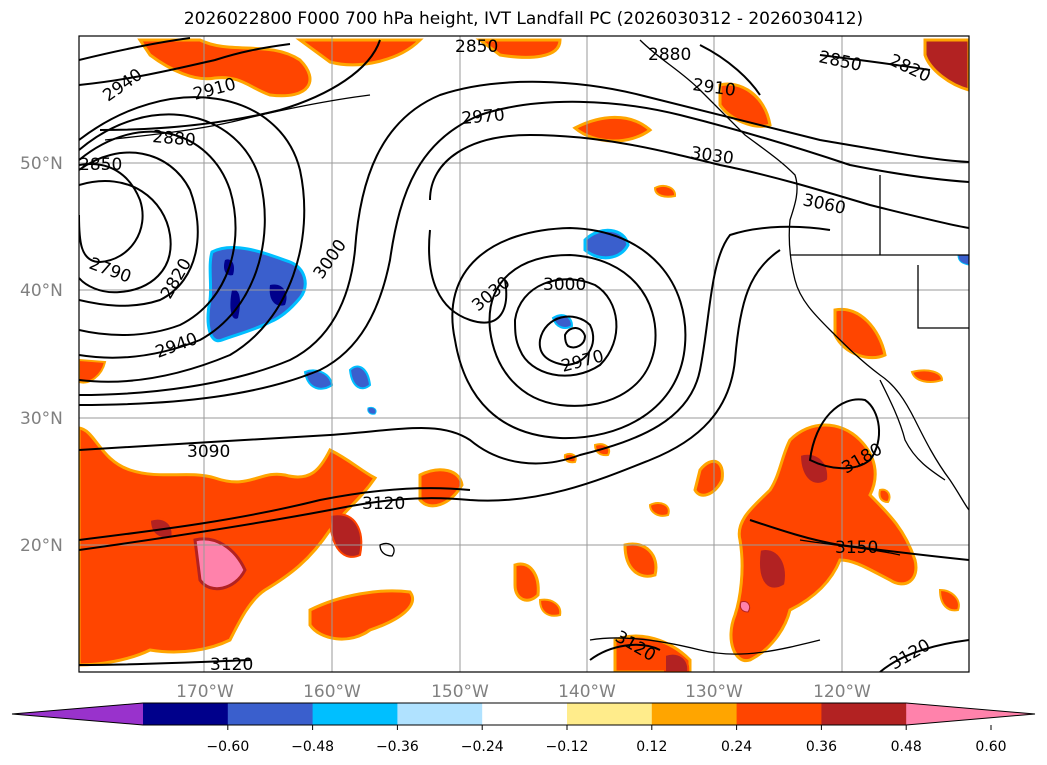  I want to click on contour-label: 3090, so click(208, 452).